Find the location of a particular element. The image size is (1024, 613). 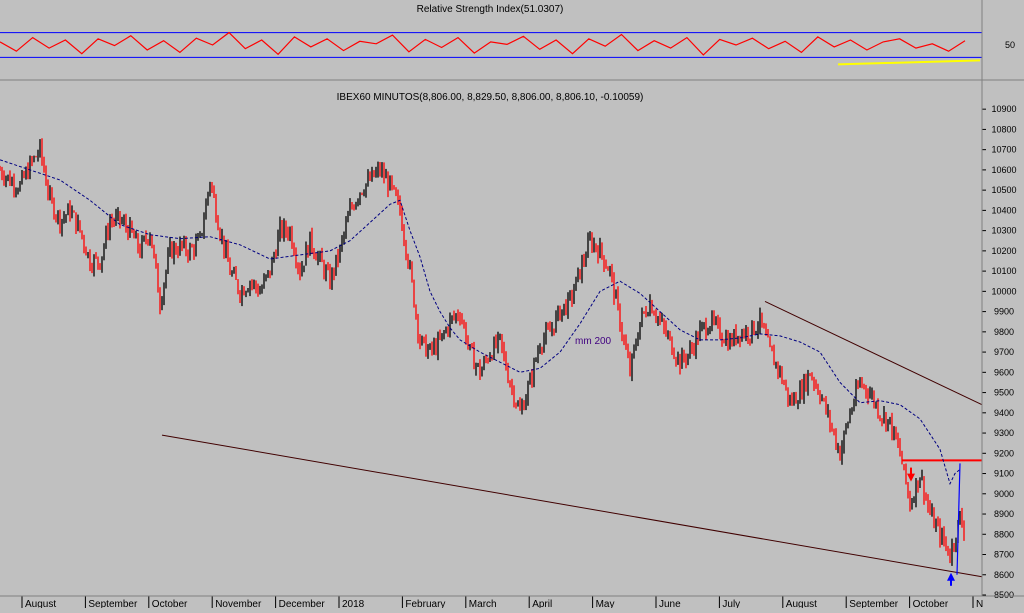

price-y-tick-label: 9500 is located at coordinates (1004, 393).